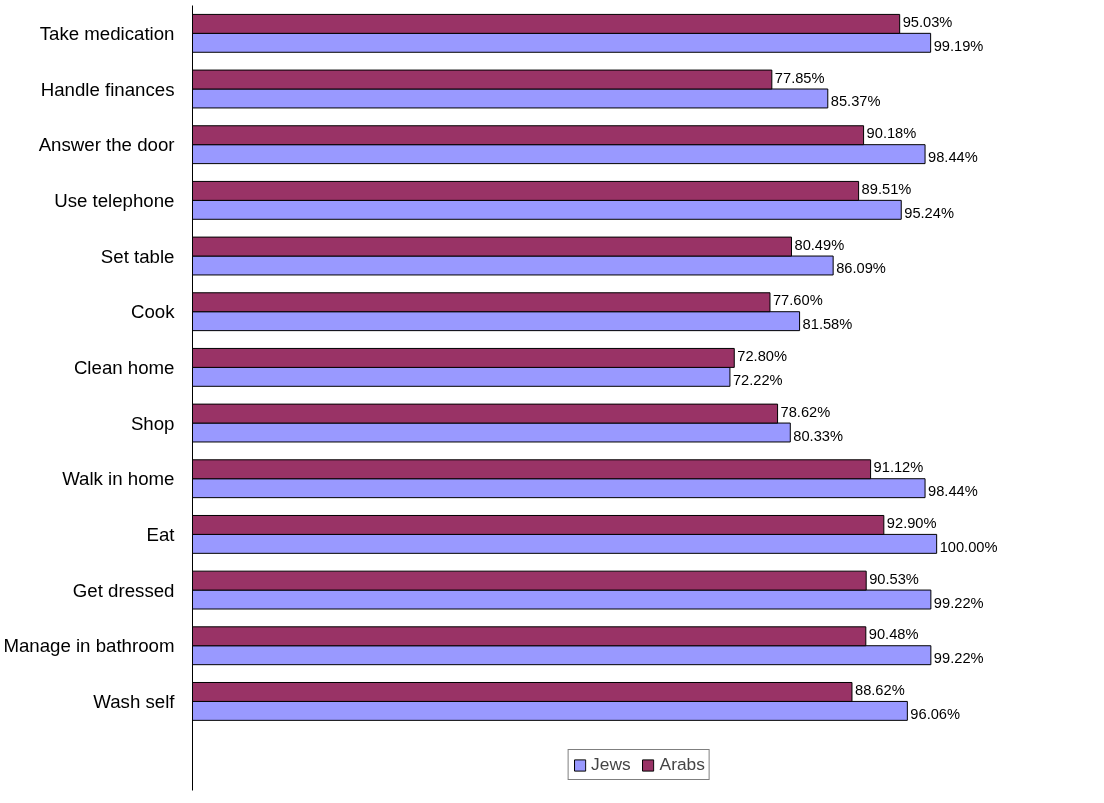 Image resolution: width=1104 pixels, height=803 pixels. Describe the element at coordinates (935, 713) in the screenshot. I see `data-label: 96.06%` at that location.